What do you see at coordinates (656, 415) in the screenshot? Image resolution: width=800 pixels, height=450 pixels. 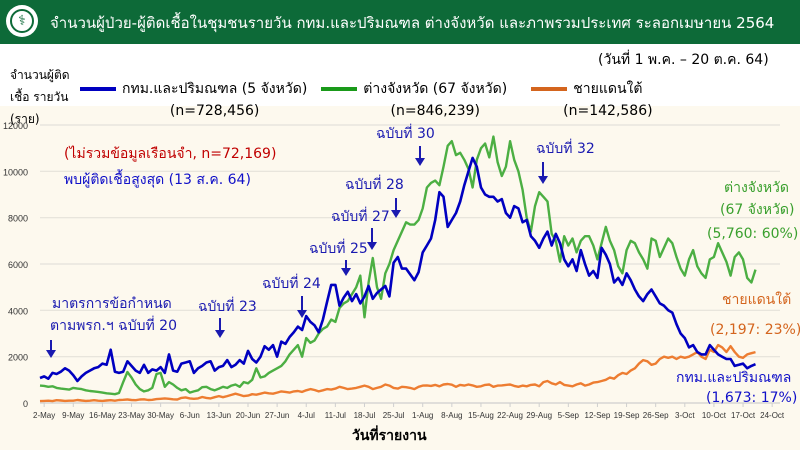 I see `x-tick-label: 26-Sep` at bounding box center [656, 415].